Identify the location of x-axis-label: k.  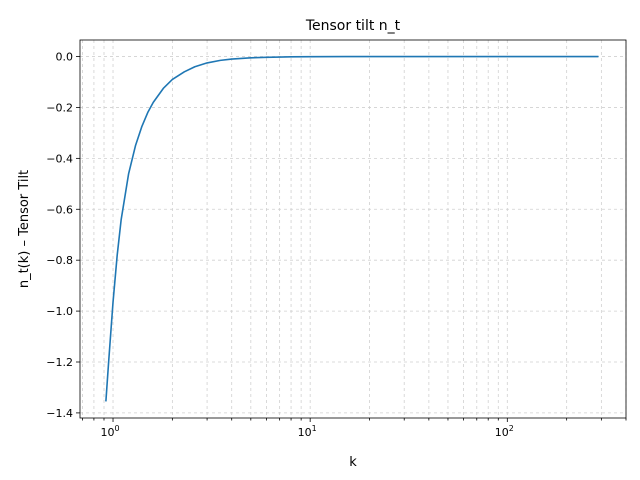
(353, 462).